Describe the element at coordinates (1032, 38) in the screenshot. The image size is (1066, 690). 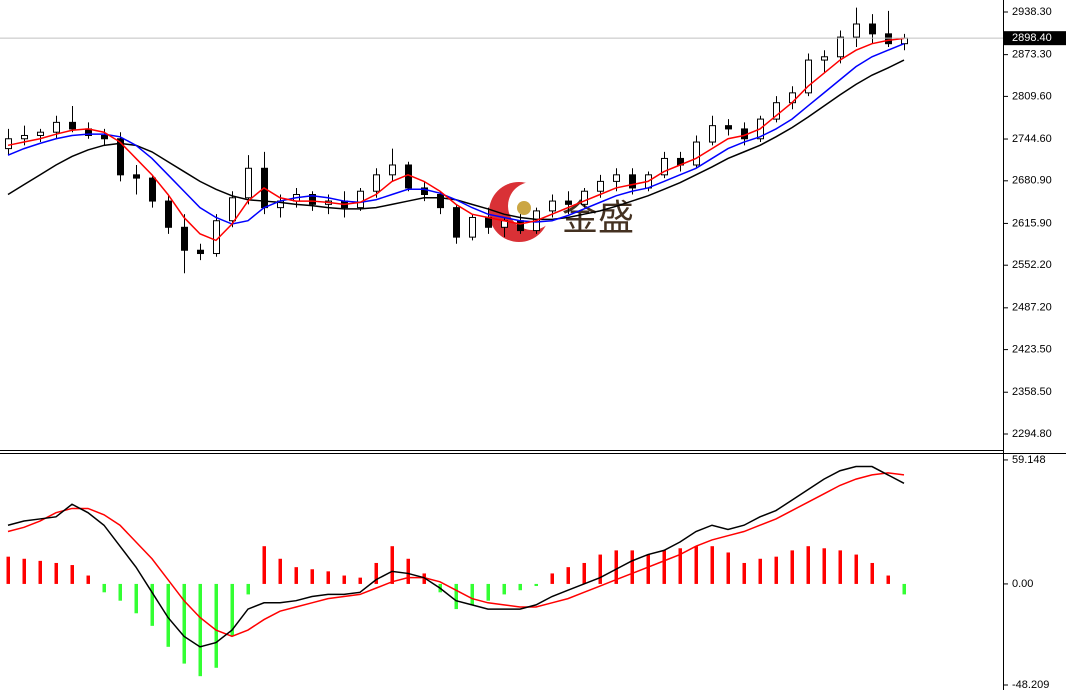
I see `last-price-label: 2898.40` at that location.